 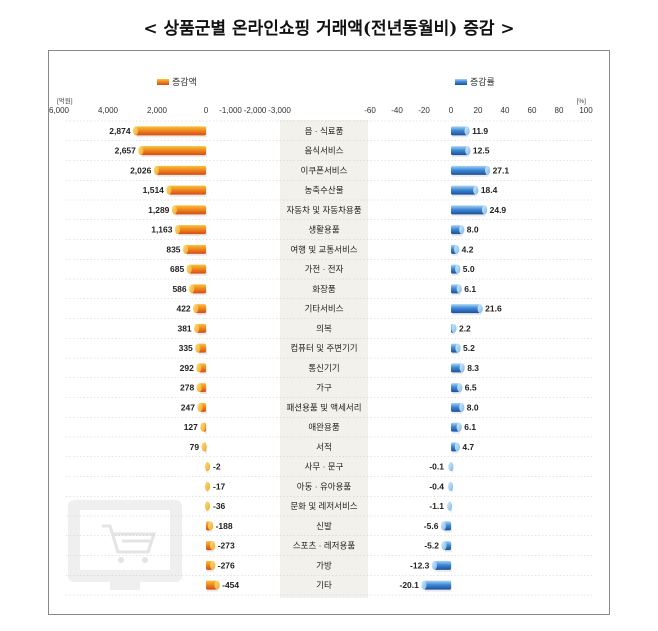 What do you see at coordinates (469, 269) in the screenshot?
I see `change-rate-label: 5.0` at bounding box center [469, 269].